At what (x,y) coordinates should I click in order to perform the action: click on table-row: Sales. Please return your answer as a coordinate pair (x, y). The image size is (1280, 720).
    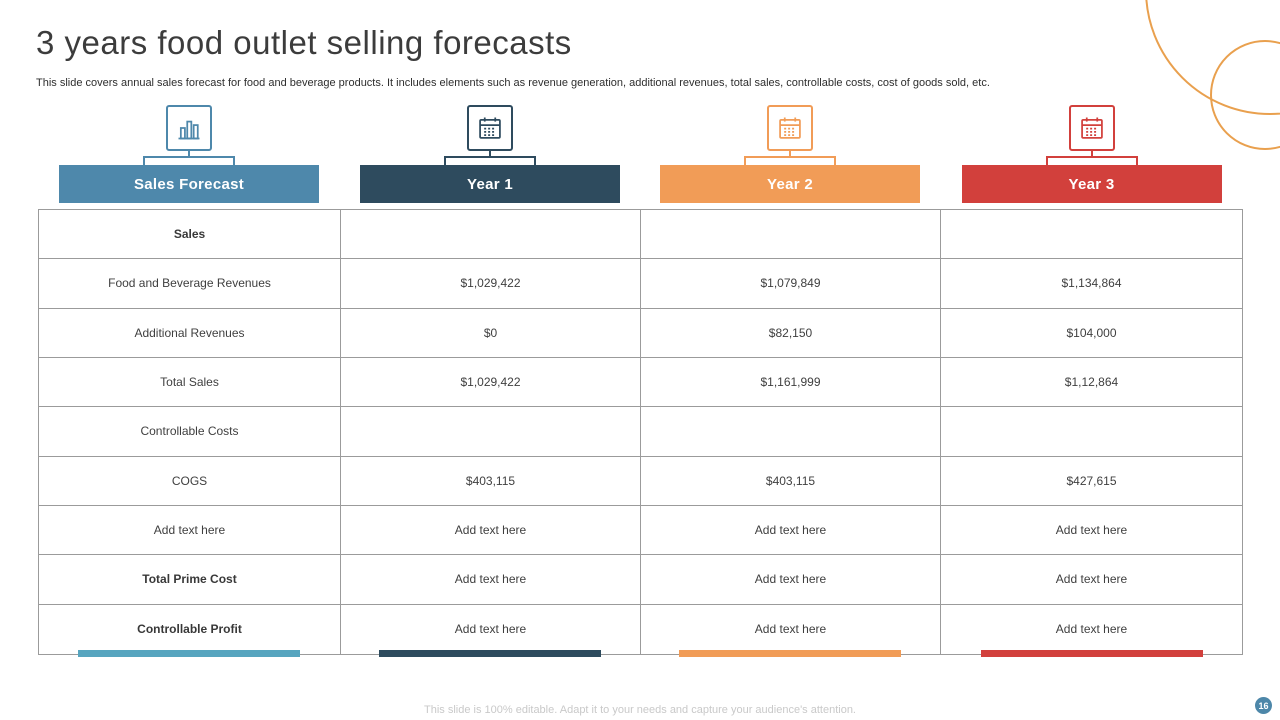
    Looking at the image, I should click on (640, 235).